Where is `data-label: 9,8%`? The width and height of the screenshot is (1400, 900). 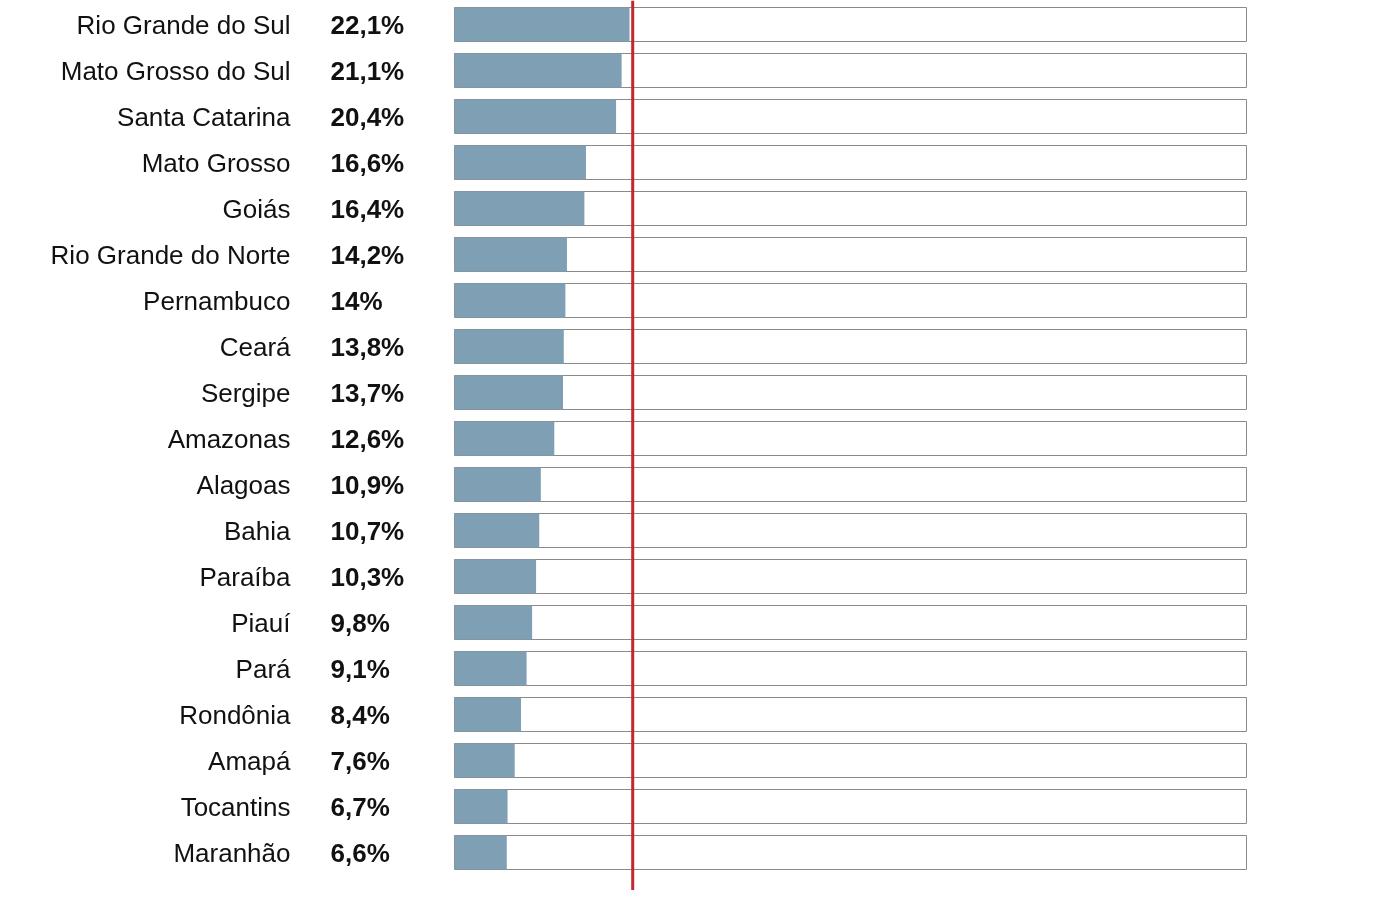
data-label: 9,8% is located at coordinates (360, 622).